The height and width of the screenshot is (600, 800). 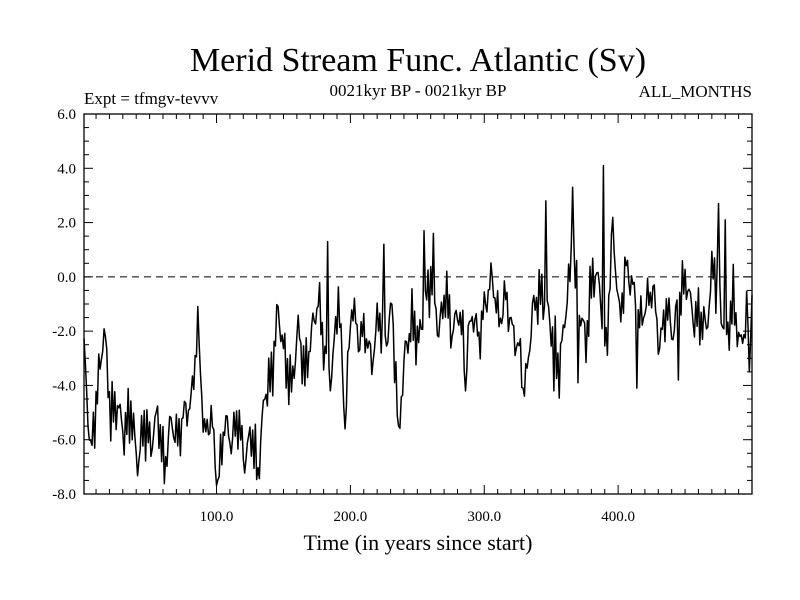 What do you see at coordinates (217, 517) in the screenshot?
I see `x-tick-label: 100.0` at bounding box center [217, 517].